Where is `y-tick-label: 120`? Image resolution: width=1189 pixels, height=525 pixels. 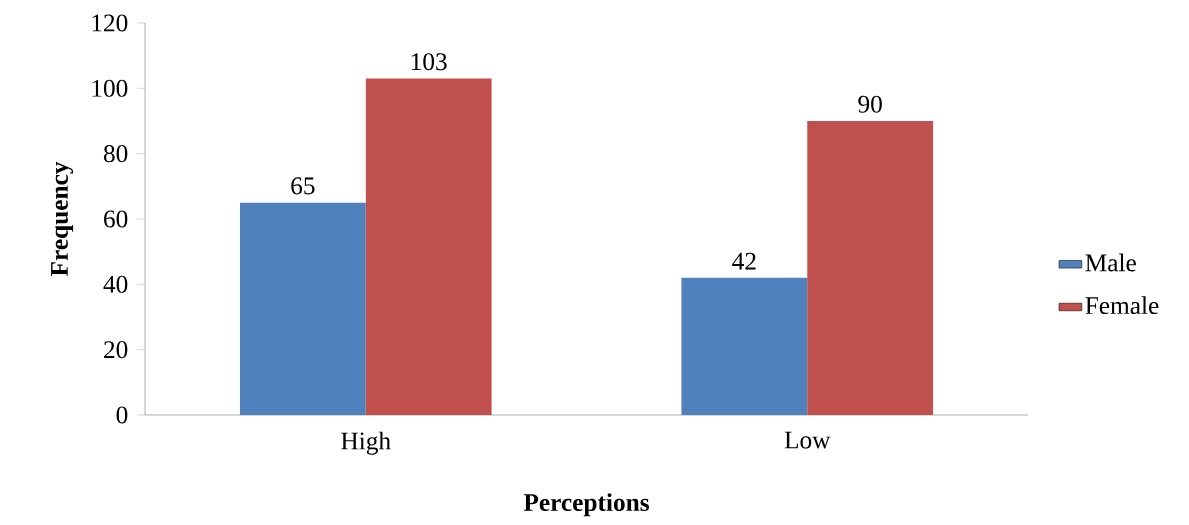
y-tick-label: 120 is located at coordinates (110, 23).